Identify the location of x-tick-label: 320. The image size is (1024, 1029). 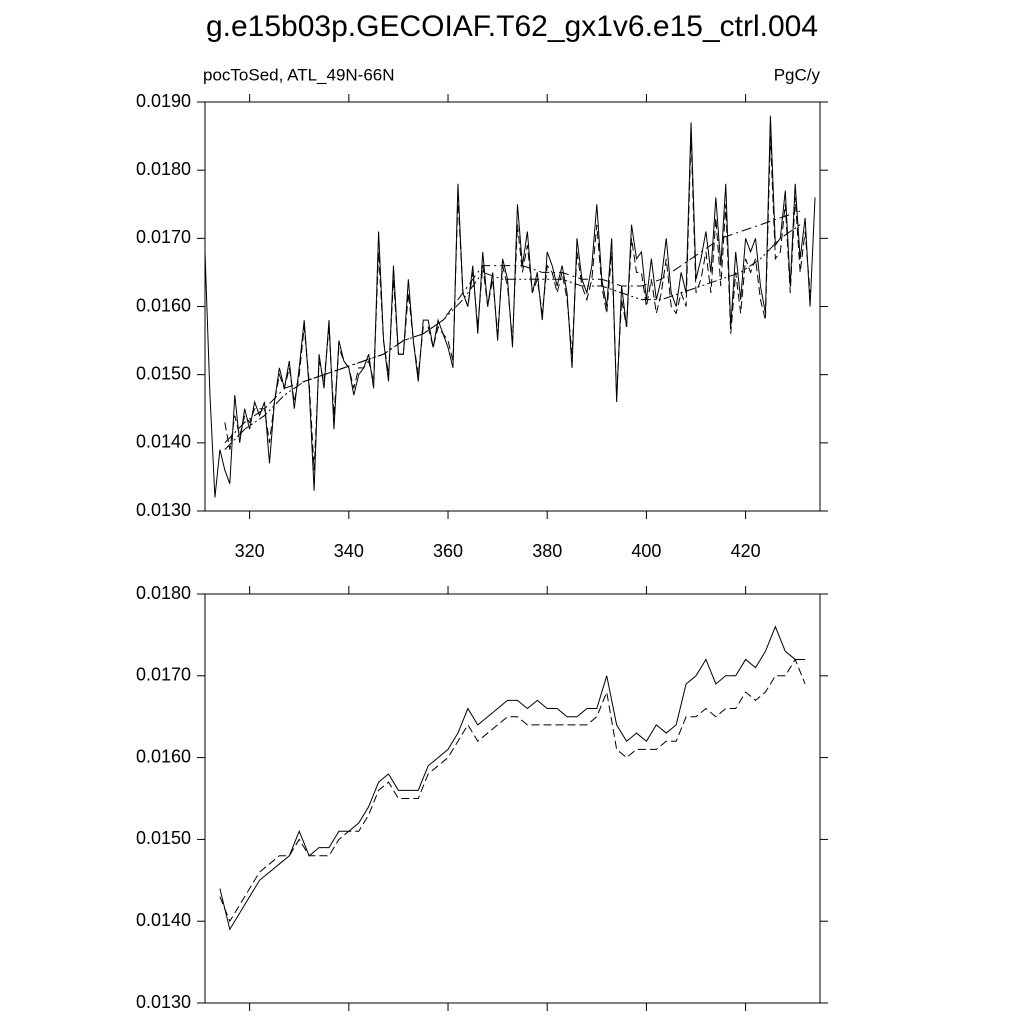
(250, 551).